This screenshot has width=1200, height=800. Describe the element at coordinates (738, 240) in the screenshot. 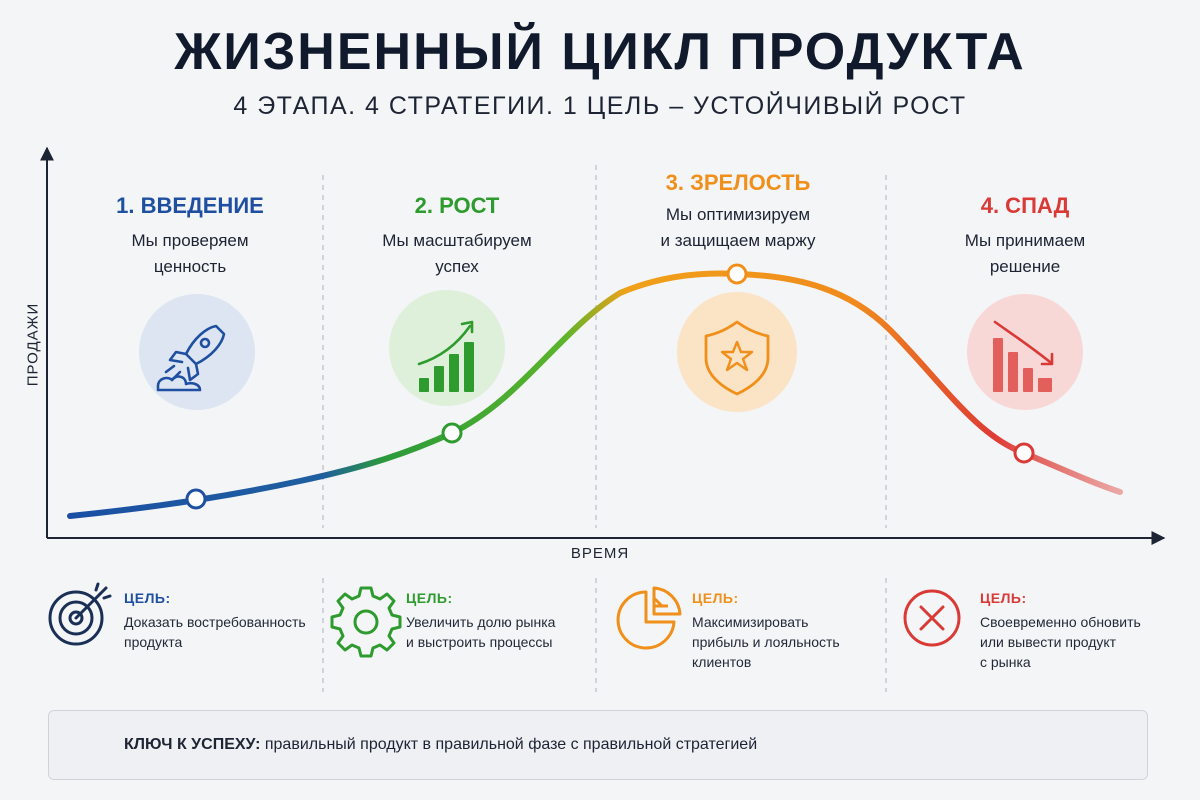

I see `stage-desc-line: и защищаем маржу` at that location.